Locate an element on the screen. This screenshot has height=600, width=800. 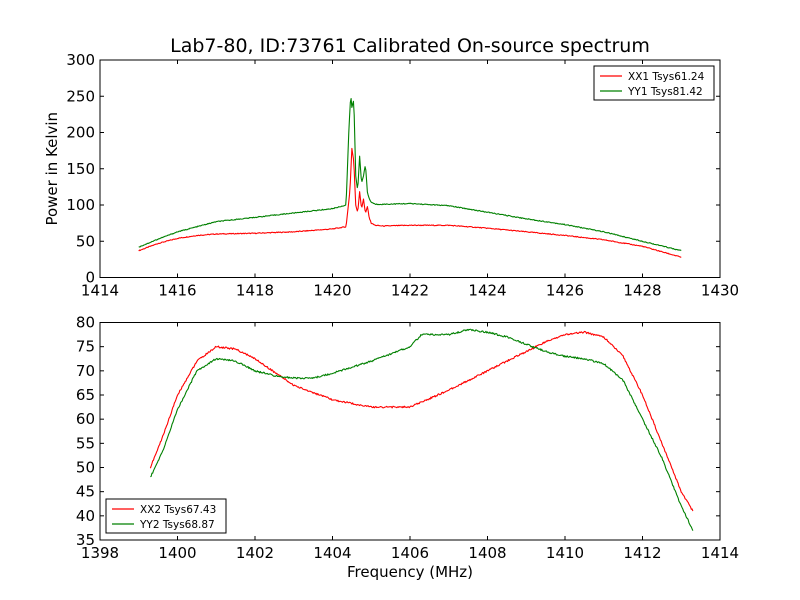
x-tick-label: 1420 is located at coordinates (332, 291).